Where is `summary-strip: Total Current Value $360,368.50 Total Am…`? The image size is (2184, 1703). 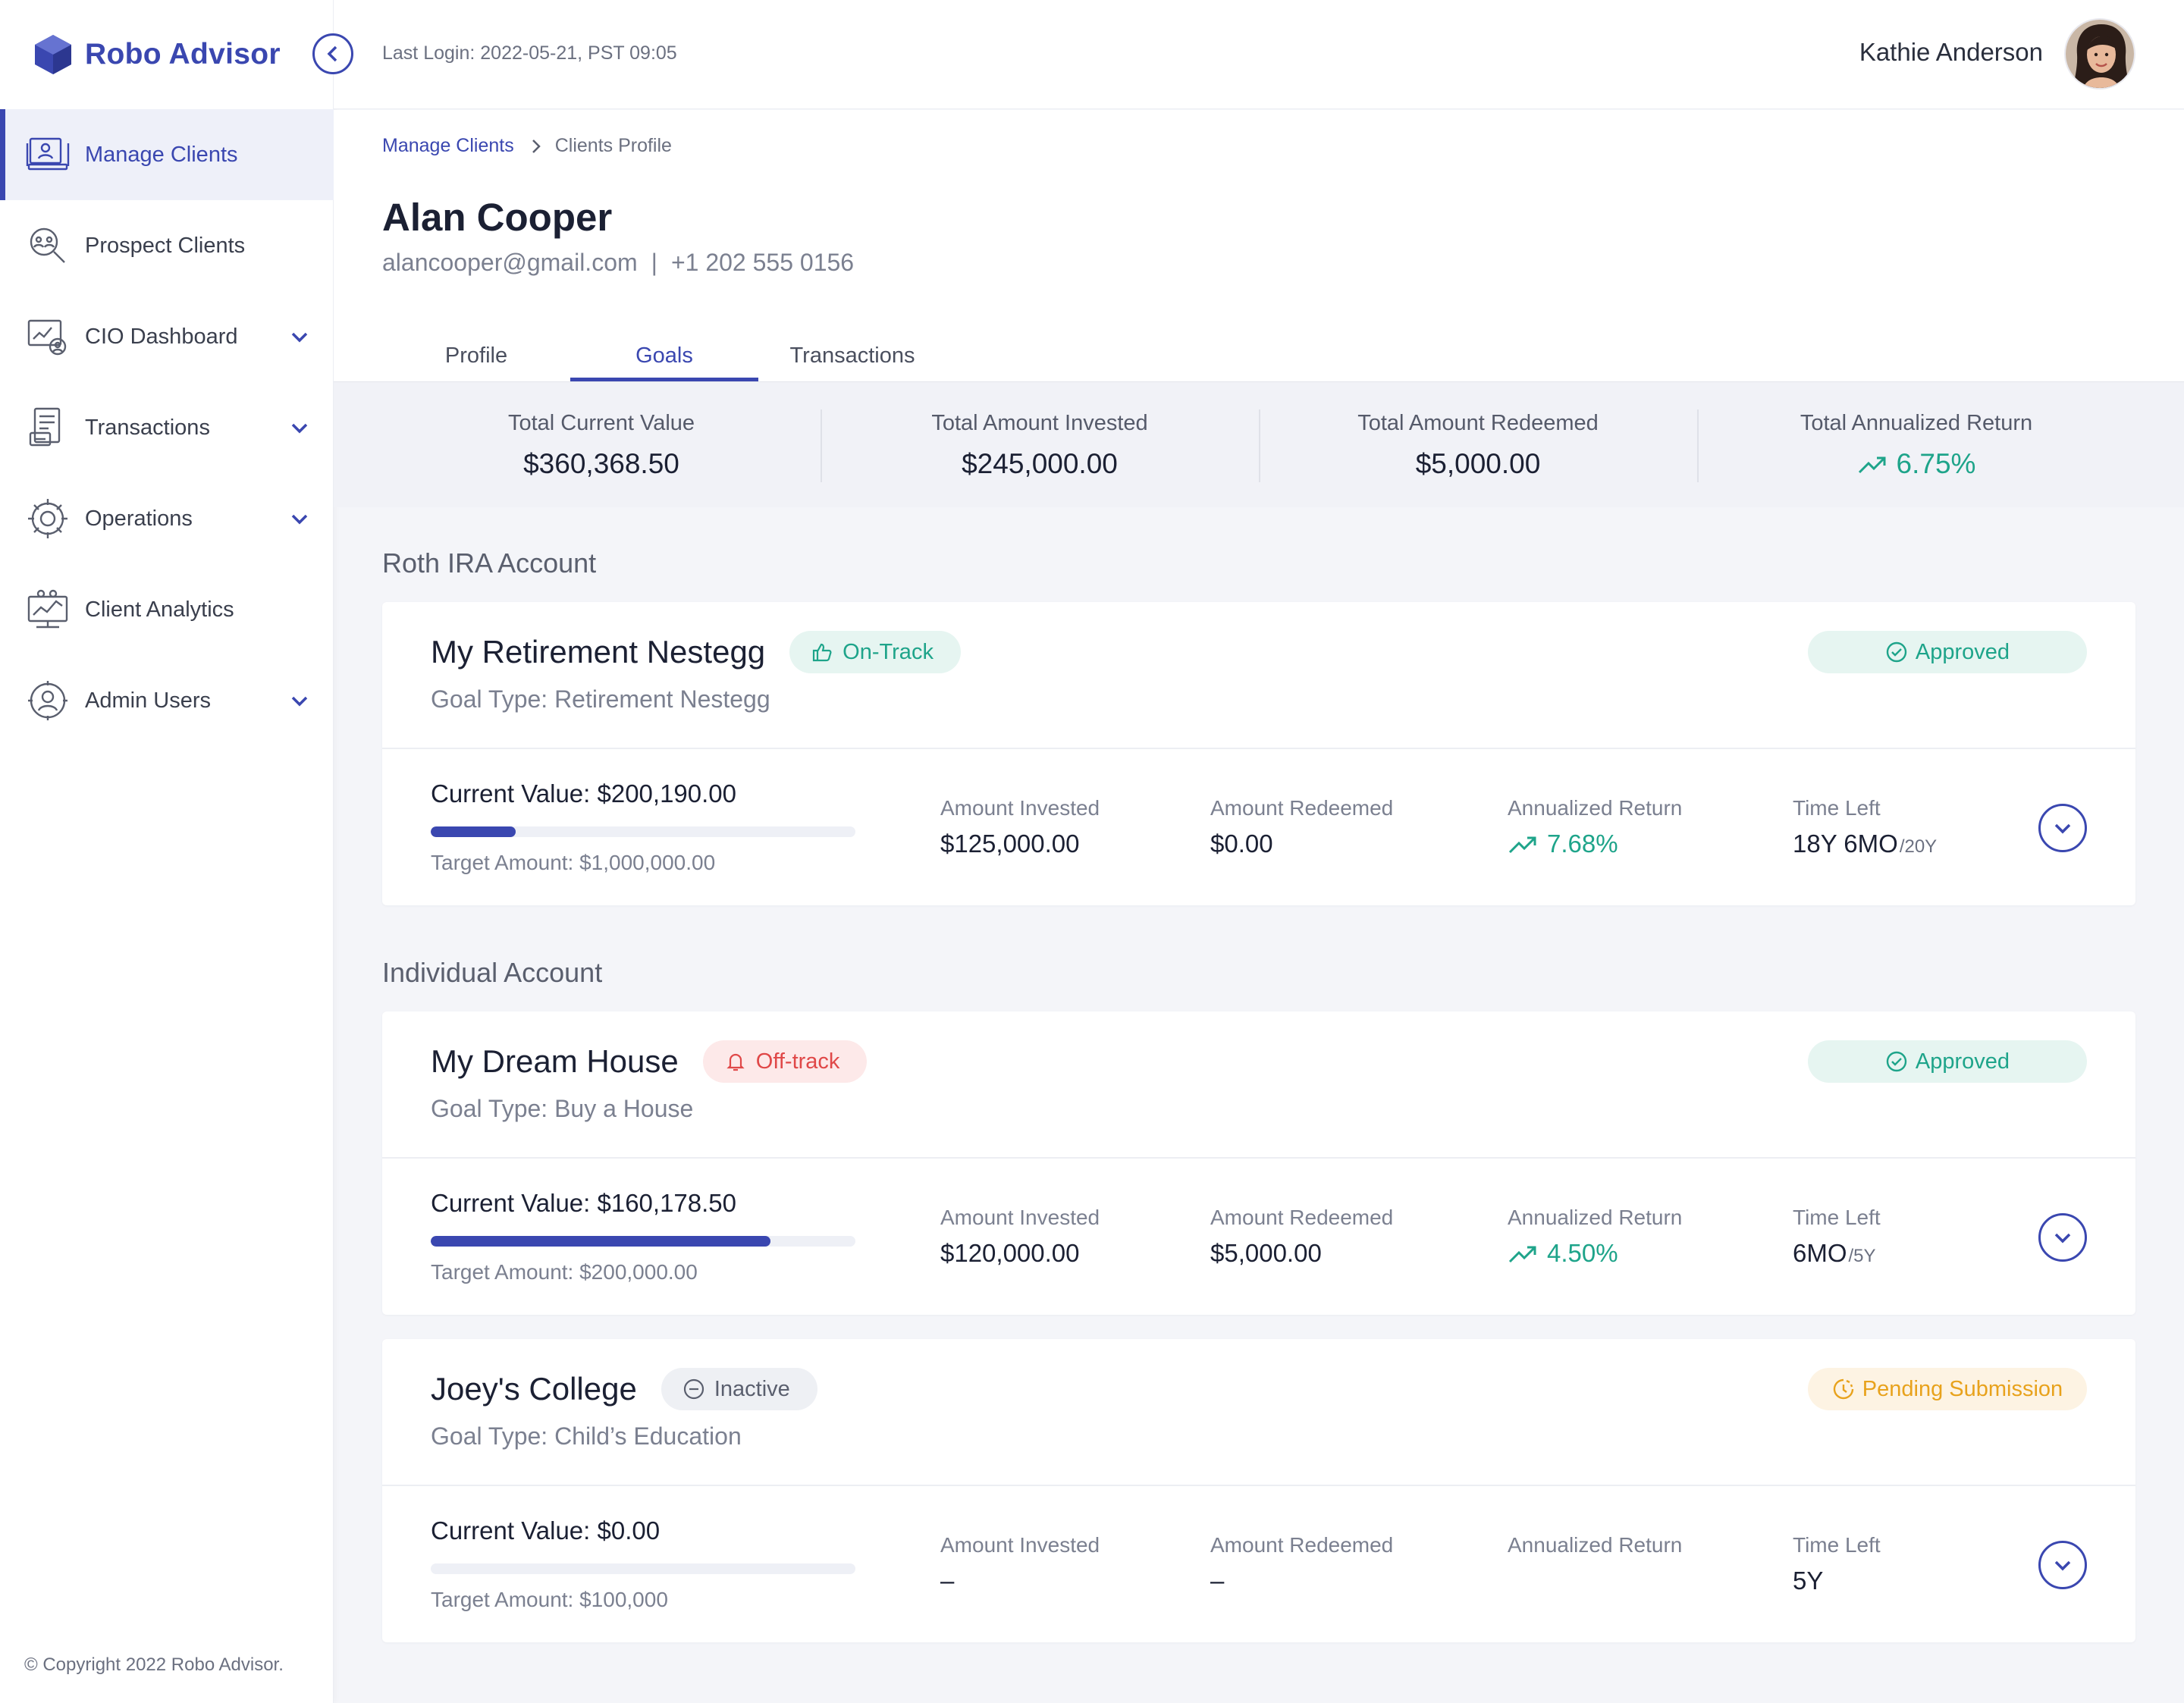 summary-strip: Total Current Value $360,368.50 Total Am… is located at coordinates (1259, 444).